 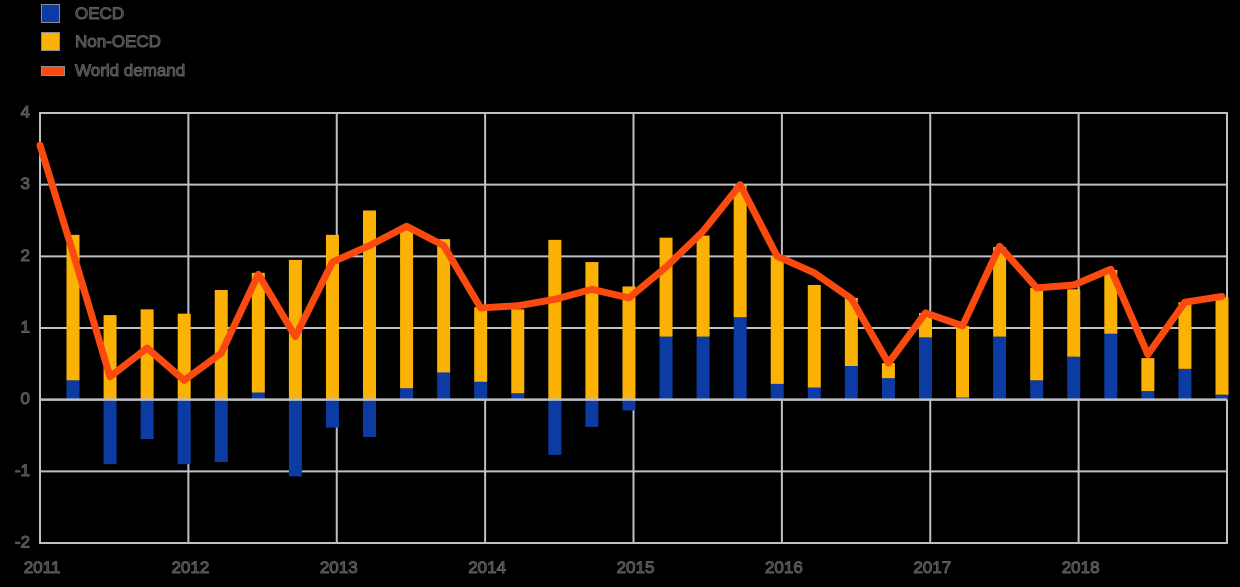 What do you see at coordinates (25, 183) in the screenshot?
I see `y-axis-label: 3` at bounding box center [25, 183].